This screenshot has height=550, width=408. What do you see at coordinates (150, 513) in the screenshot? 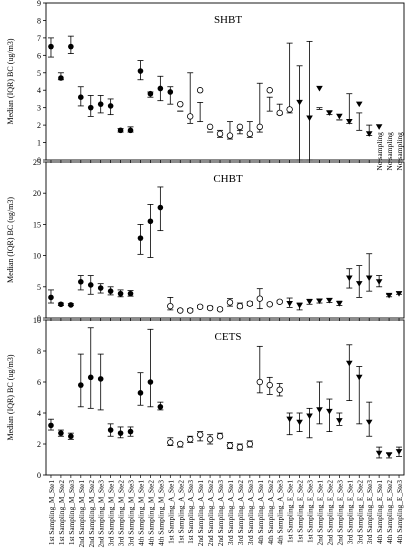
I see `x-tick-label: 4th Sampling_M_Ste2` at bounding box center [150, 513].